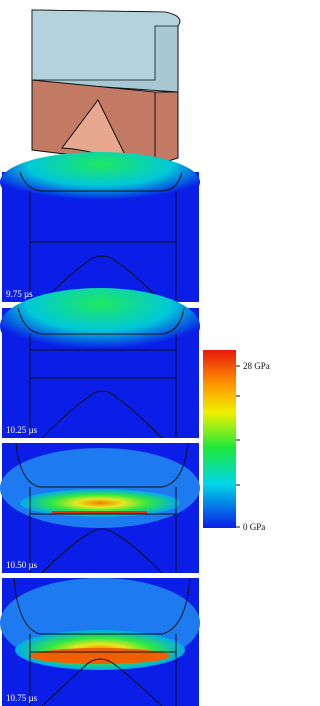 This screenshot has height=706, width=320. I want to click on specimen-3d, so click(106, 87).